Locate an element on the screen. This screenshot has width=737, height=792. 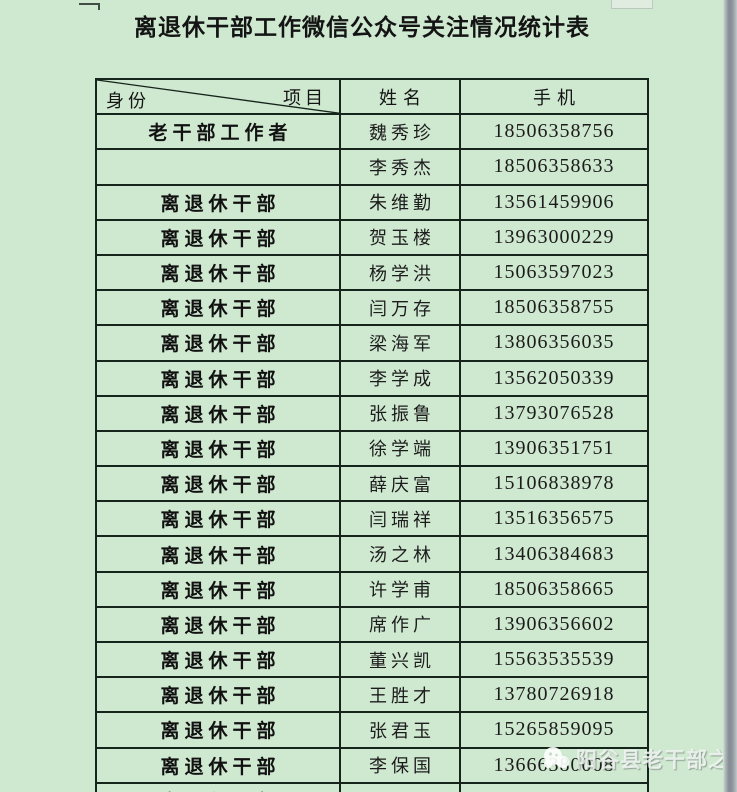
phone-cell: 13562050339 is located at coordinates (554, 378).